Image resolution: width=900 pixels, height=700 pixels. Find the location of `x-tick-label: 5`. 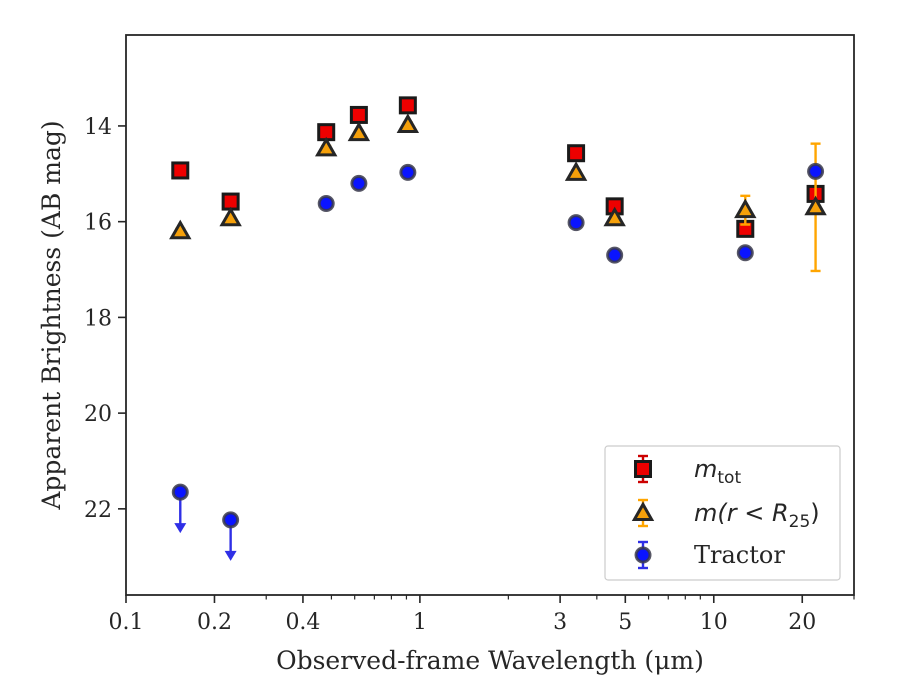

x-tick-label: 5 is located at coordinates (625, 622).